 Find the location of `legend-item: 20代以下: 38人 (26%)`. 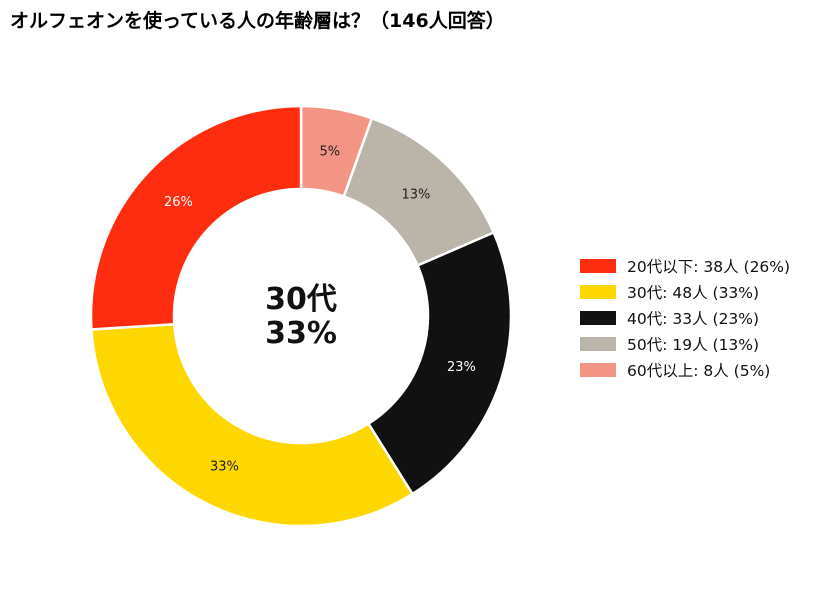

legend-item: 20代以下: 38人 (26%) is located at coordinates (685, 266).